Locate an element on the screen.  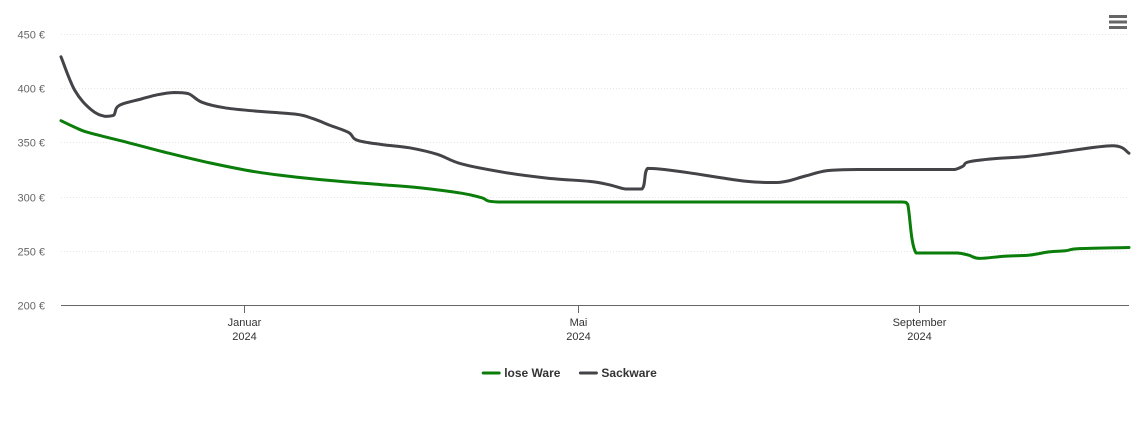
legend: lose Ware Sackware is located at coordinates (569, 373).